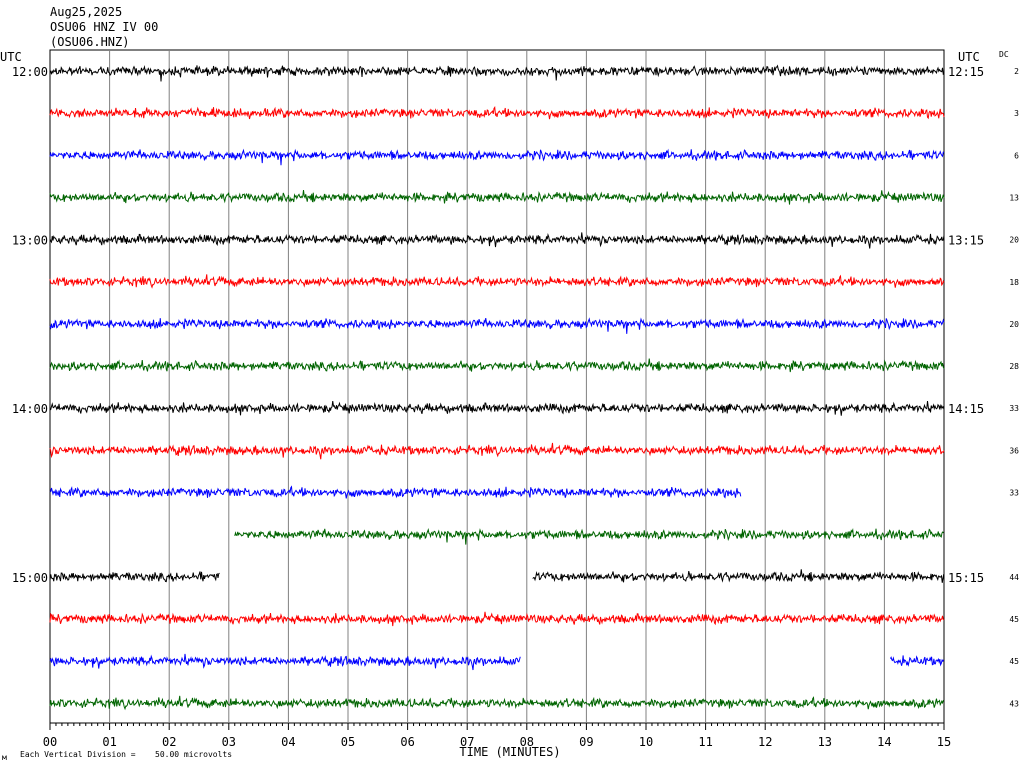 The height and width of the screenshot is (768, 1024). What do you see at coordinates (527, 742) in the screenshot?
I see `x-tick-label: 08` at bounding box center [527, 742].